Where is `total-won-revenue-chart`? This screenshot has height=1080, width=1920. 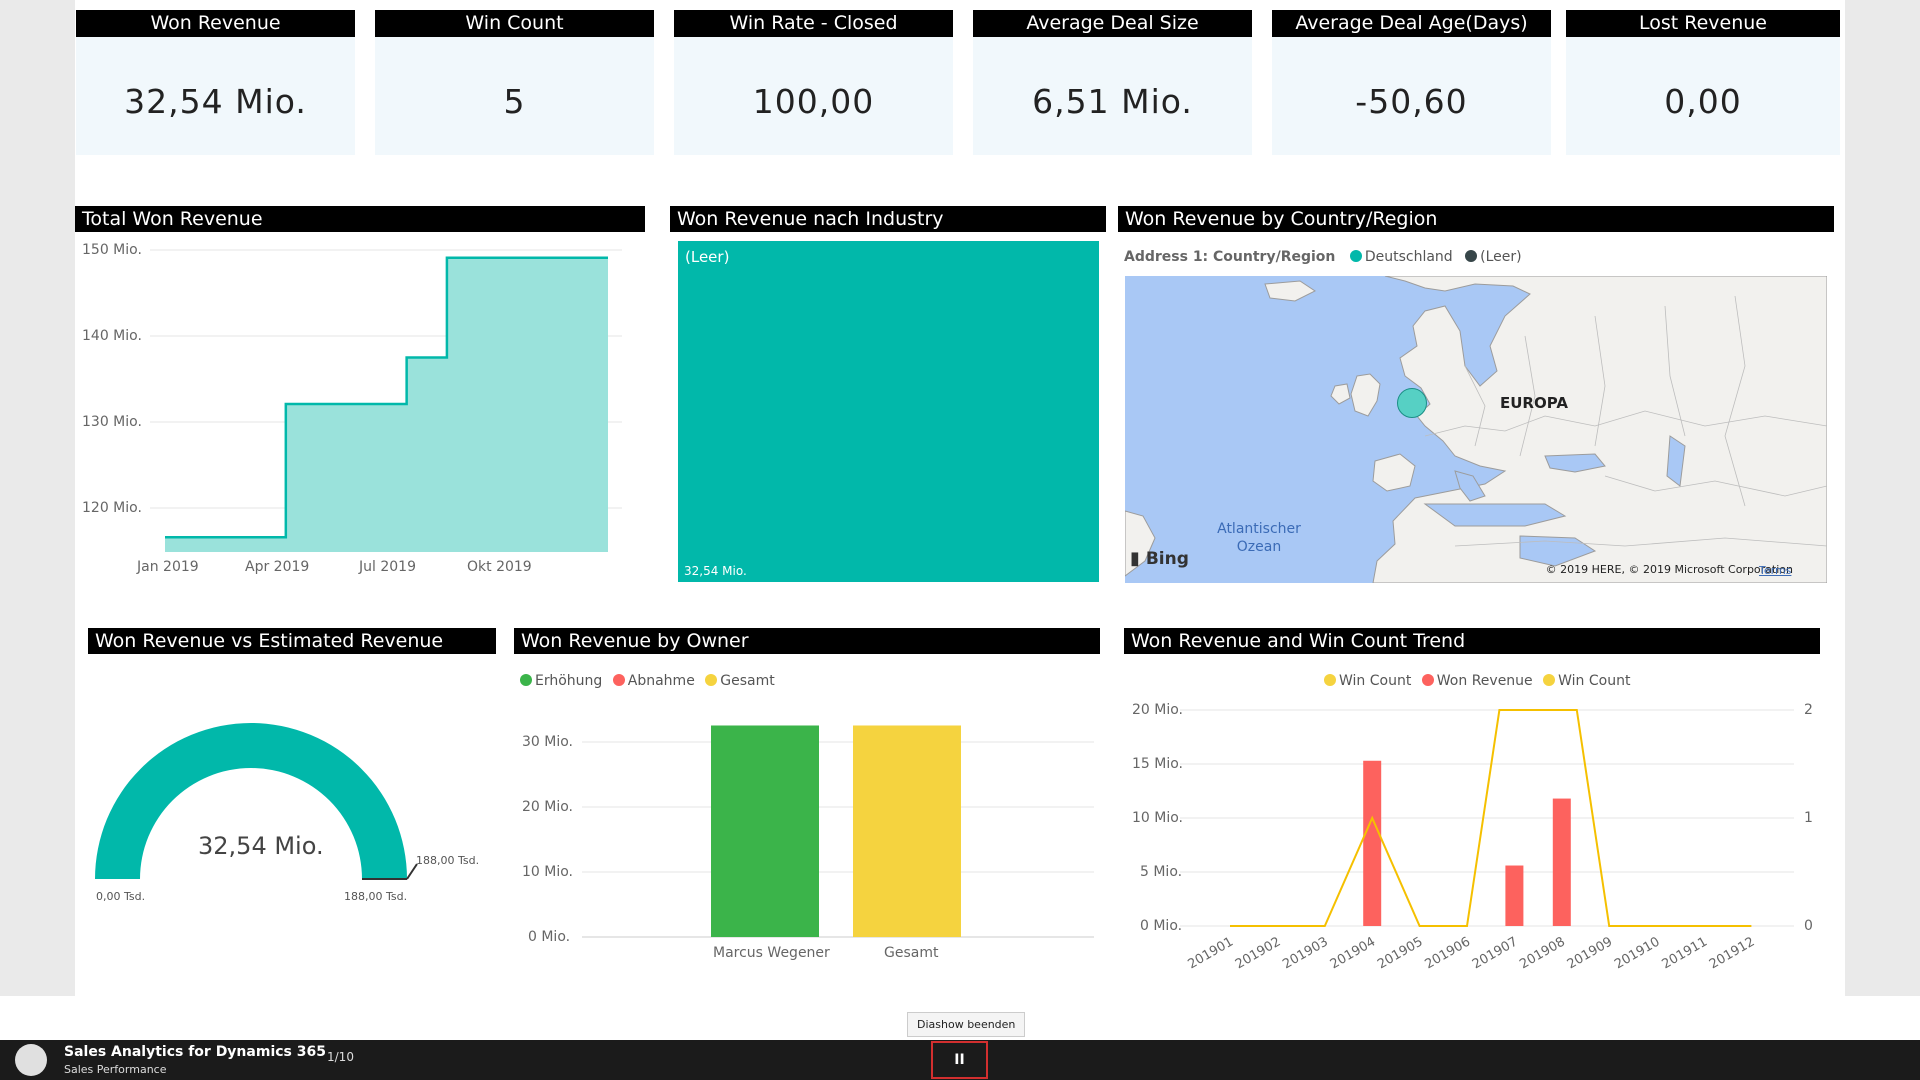 total-won-revenue-chart is located at coordinates (390, 400).